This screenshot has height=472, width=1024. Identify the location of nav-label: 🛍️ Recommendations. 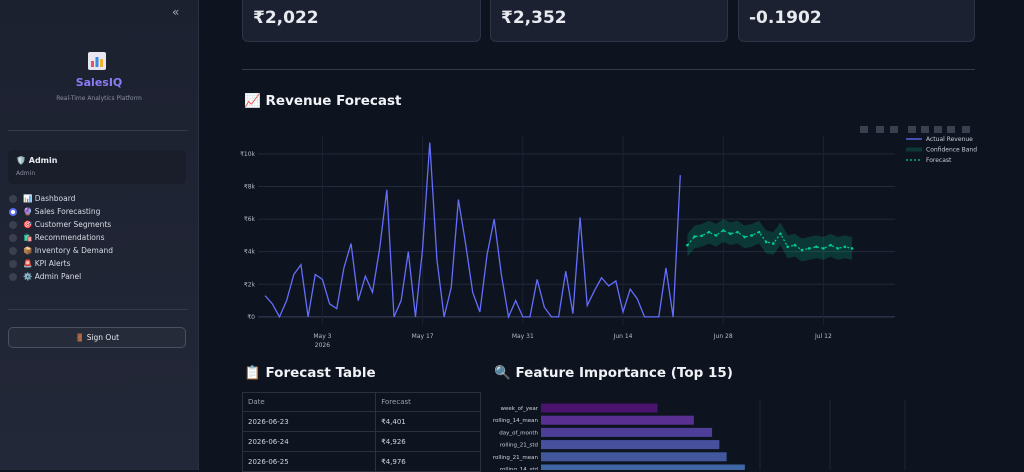
(64, 237).